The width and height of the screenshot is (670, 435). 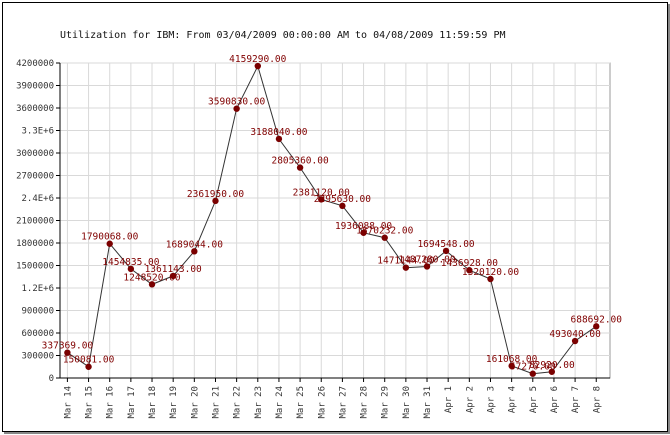 I want to click on data-label: 2381120.00, so click(x=321, y=192).